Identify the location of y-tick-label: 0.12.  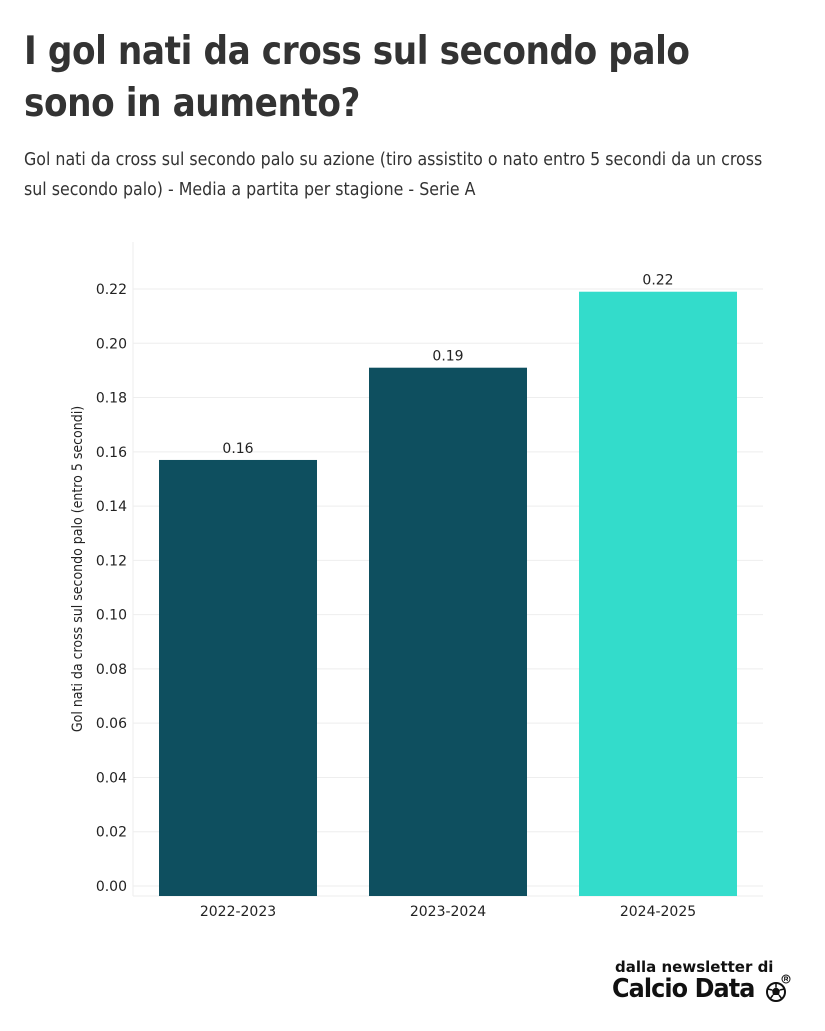
(111, 561).